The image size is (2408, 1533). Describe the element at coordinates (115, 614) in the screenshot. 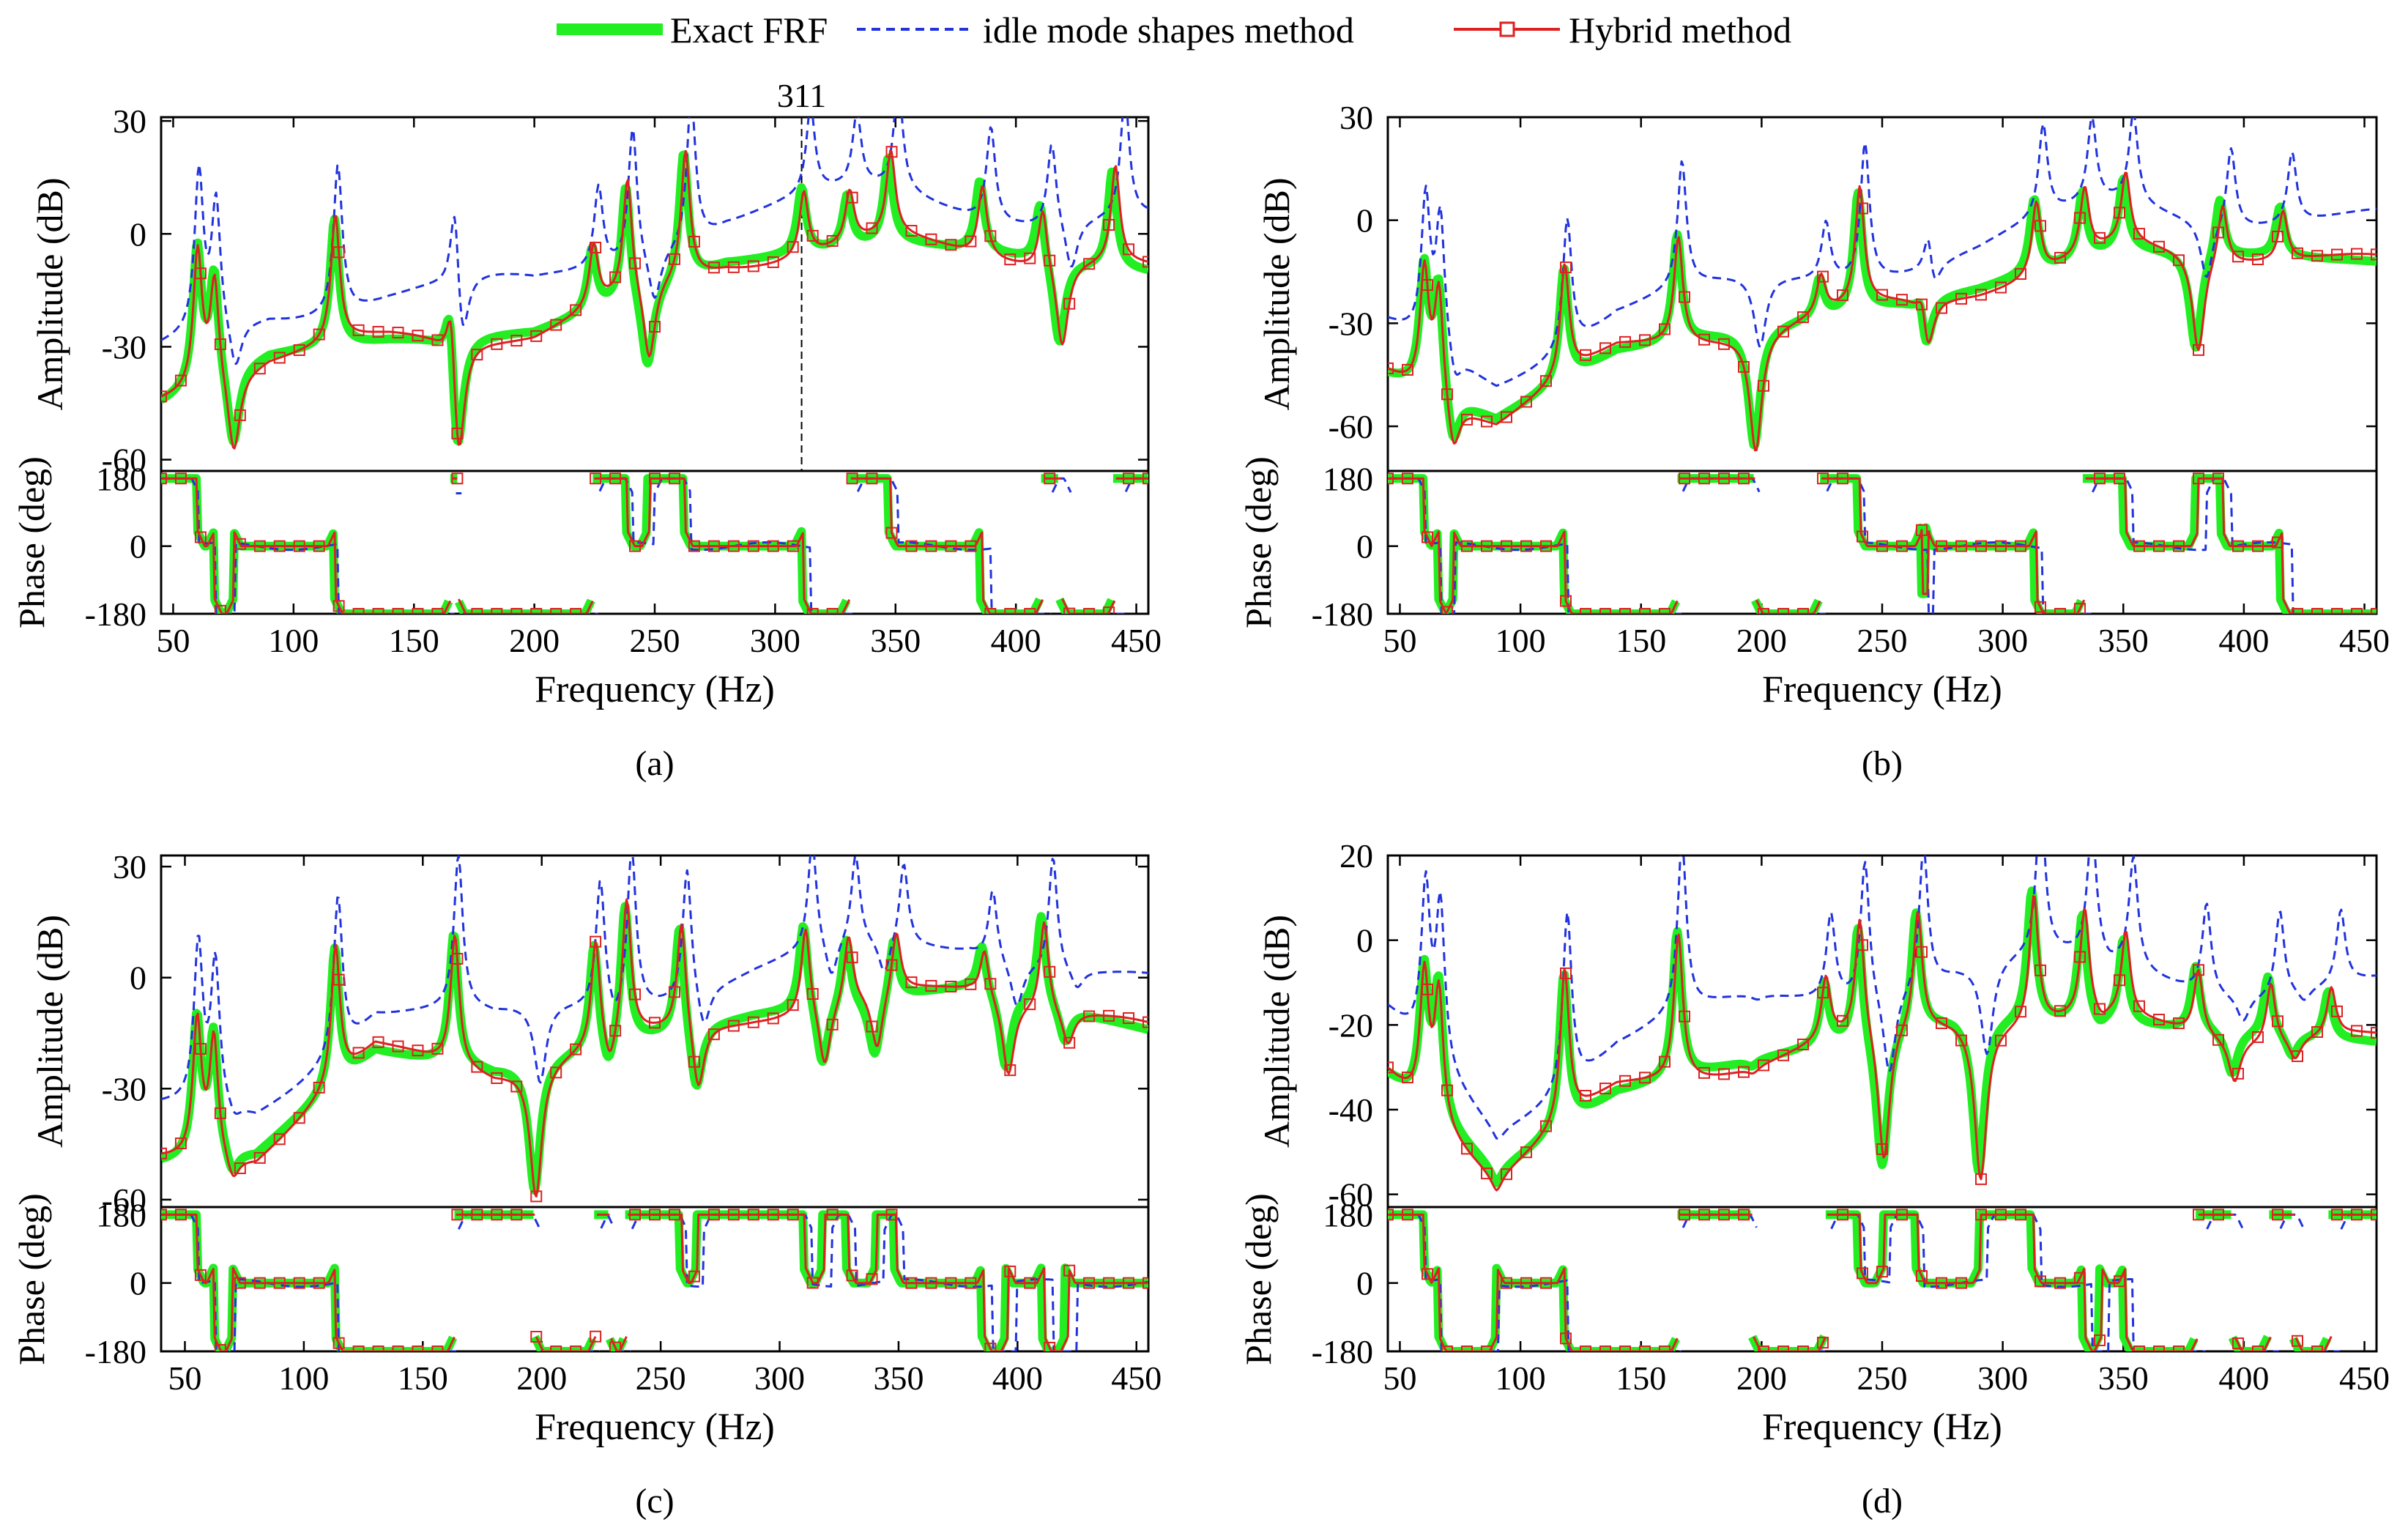

I see `phase-y-tick-label: -180` at that location.